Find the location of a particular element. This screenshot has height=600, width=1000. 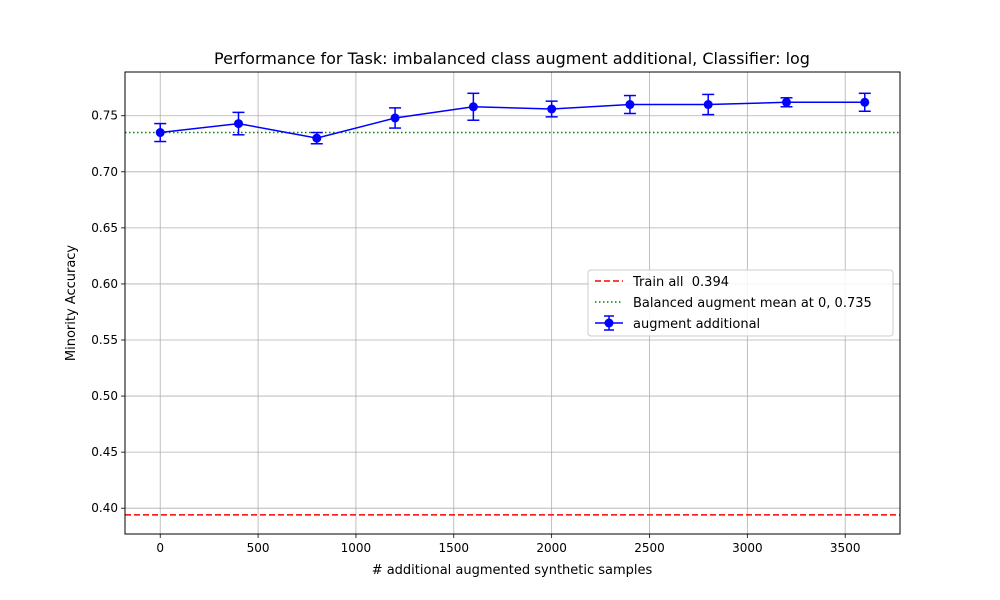

legend-label-balanced-mean: Balanced augment mean at 0, 0.735 is located at coordinates (752, 303).